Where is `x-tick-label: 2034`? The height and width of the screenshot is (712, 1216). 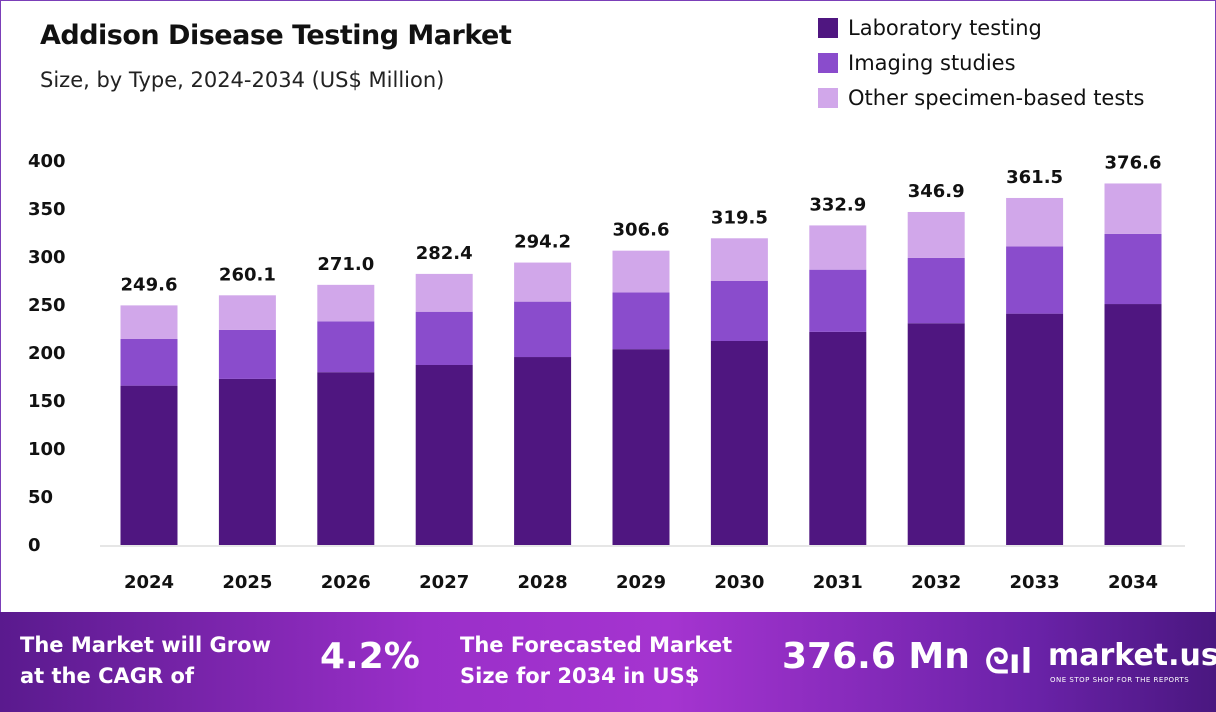 x-tick-label: 2034 is located at coordinates (1133, 582).